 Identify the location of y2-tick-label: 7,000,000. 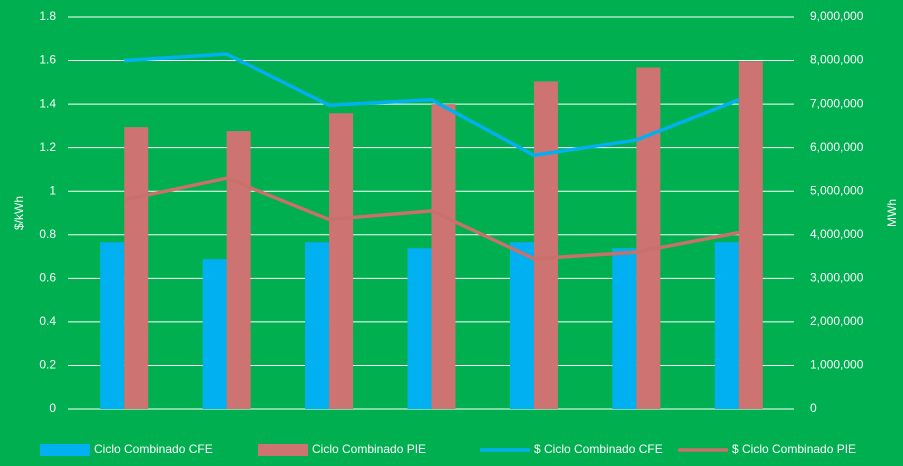
(837, 103).